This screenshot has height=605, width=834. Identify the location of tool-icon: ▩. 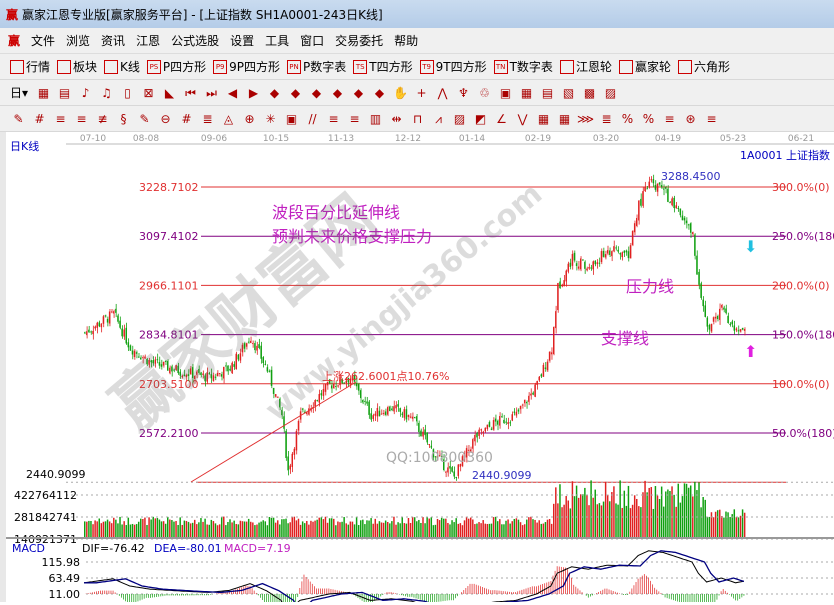
(589, 92).